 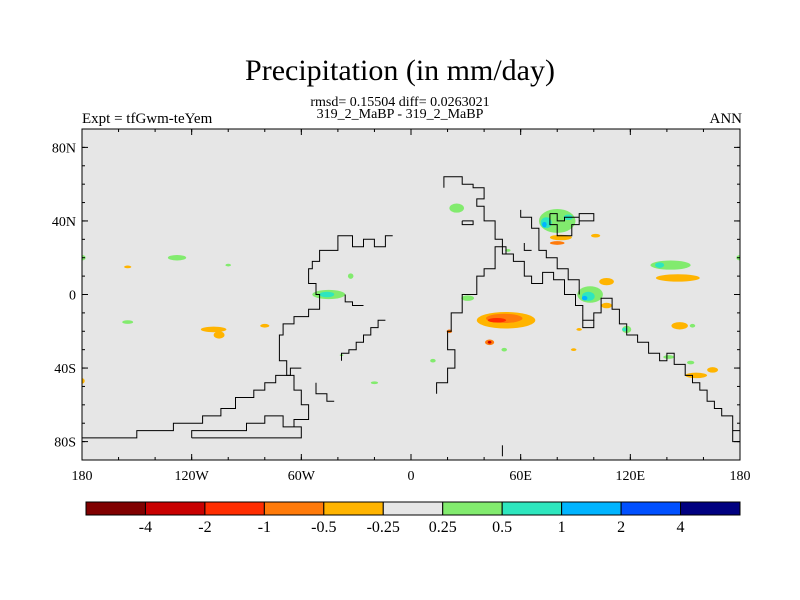 I want to click on x-tick-label: 60E, so click(x=520, y=476).